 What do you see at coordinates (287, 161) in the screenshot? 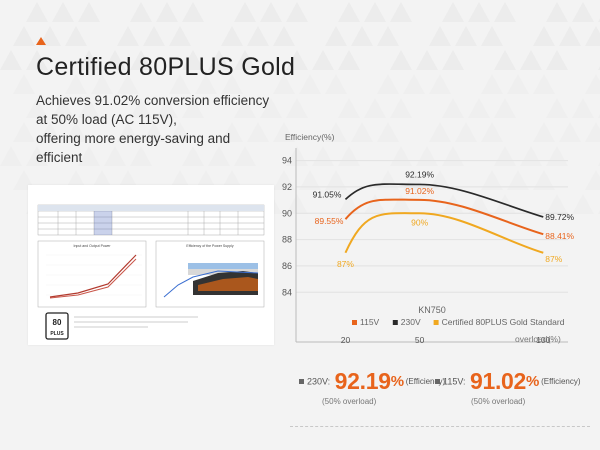
I see `y-tick-label: 94` at bounding box center [287, 161].